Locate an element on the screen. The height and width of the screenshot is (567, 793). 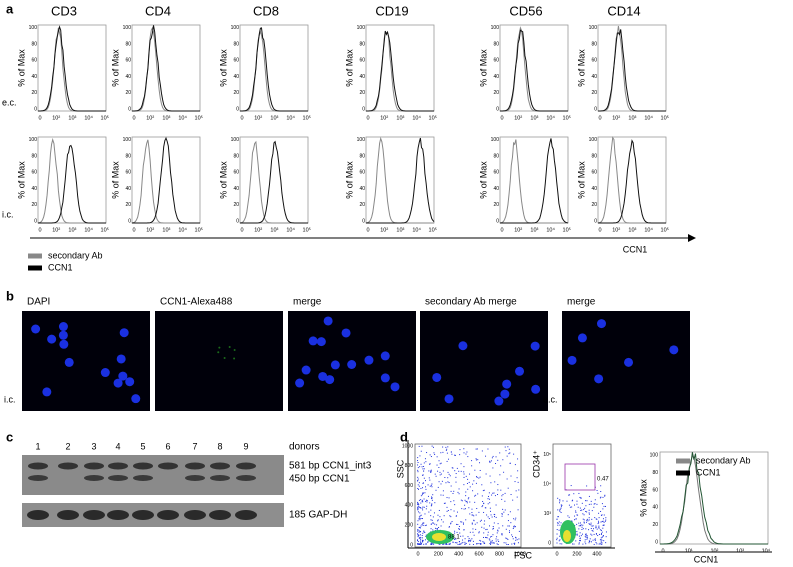
label: 20 is located at coordinates (34, 205).